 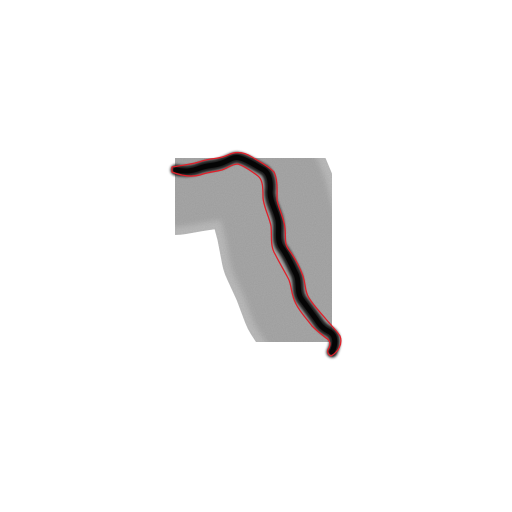 I want to click on filament, so click(x=255, y=255).